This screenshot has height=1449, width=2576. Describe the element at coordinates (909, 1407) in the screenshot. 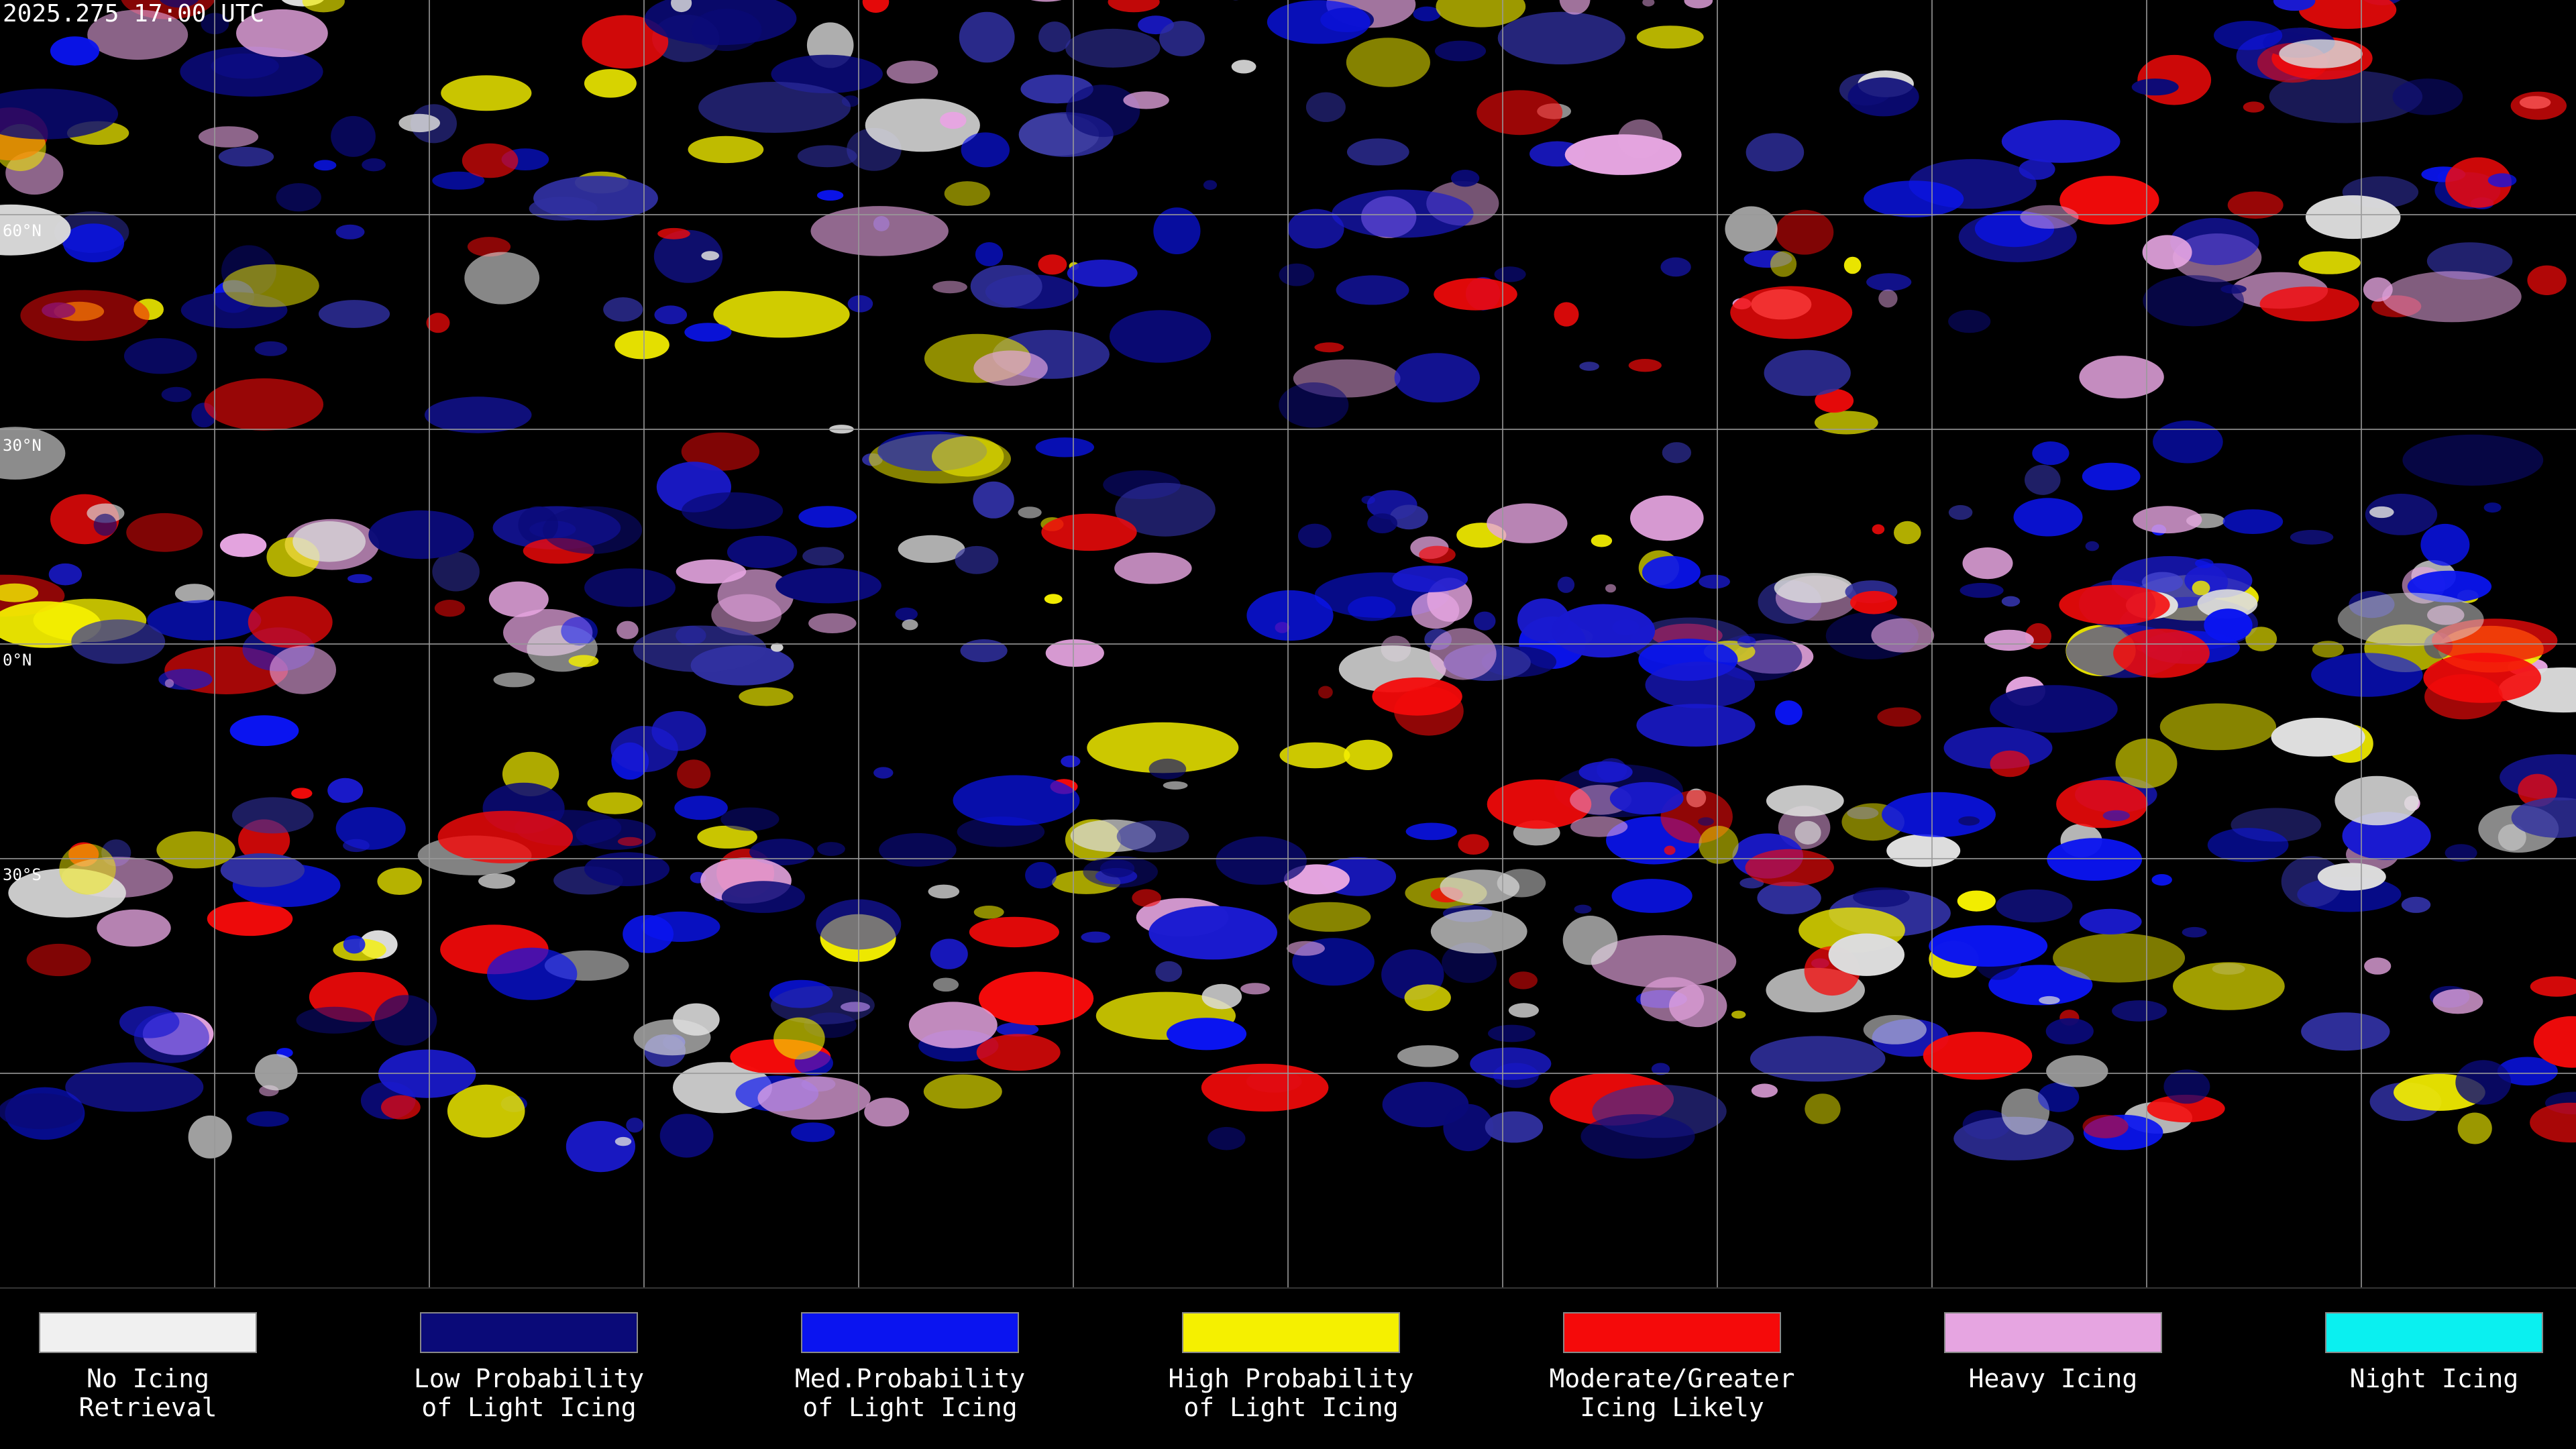

I see `legend-label: of Light Icing` at that location.